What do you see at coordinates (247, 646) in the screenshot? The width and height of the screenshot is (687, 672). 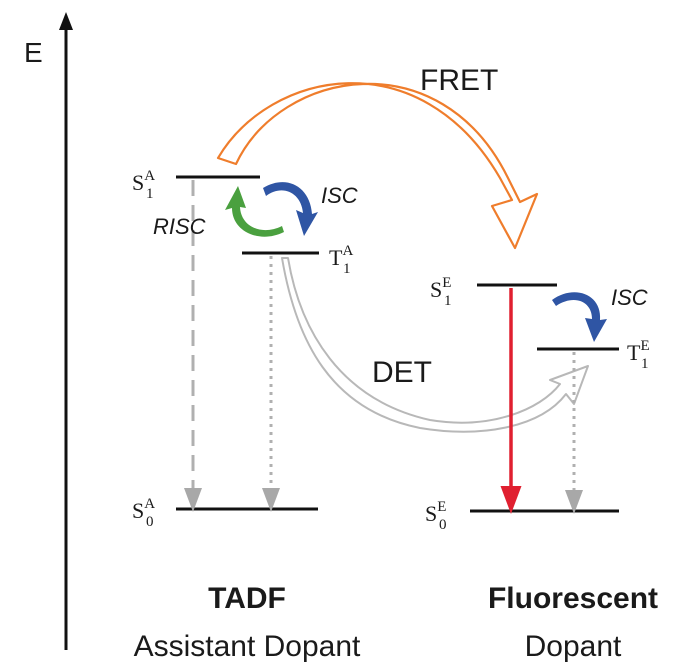 I see `tadf-subtitle: Assistant Dopant` at bounding box center [247, 646].